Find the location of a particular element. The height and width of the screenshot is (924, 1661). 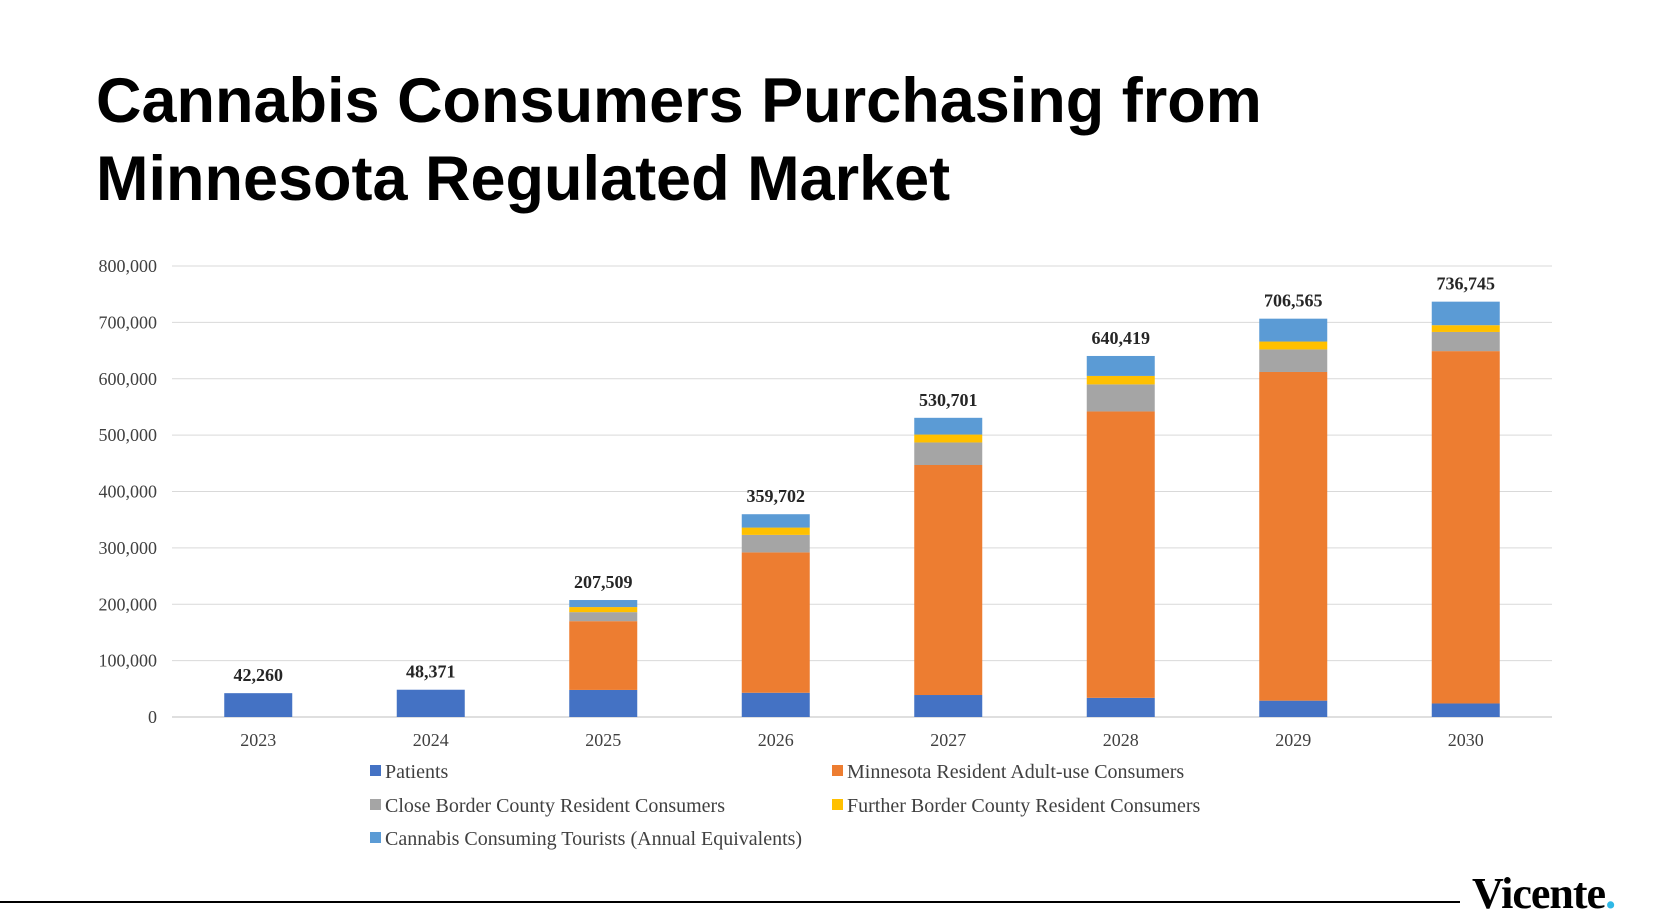

total-data-label: 207,509 is located at coordinates (603, 582).